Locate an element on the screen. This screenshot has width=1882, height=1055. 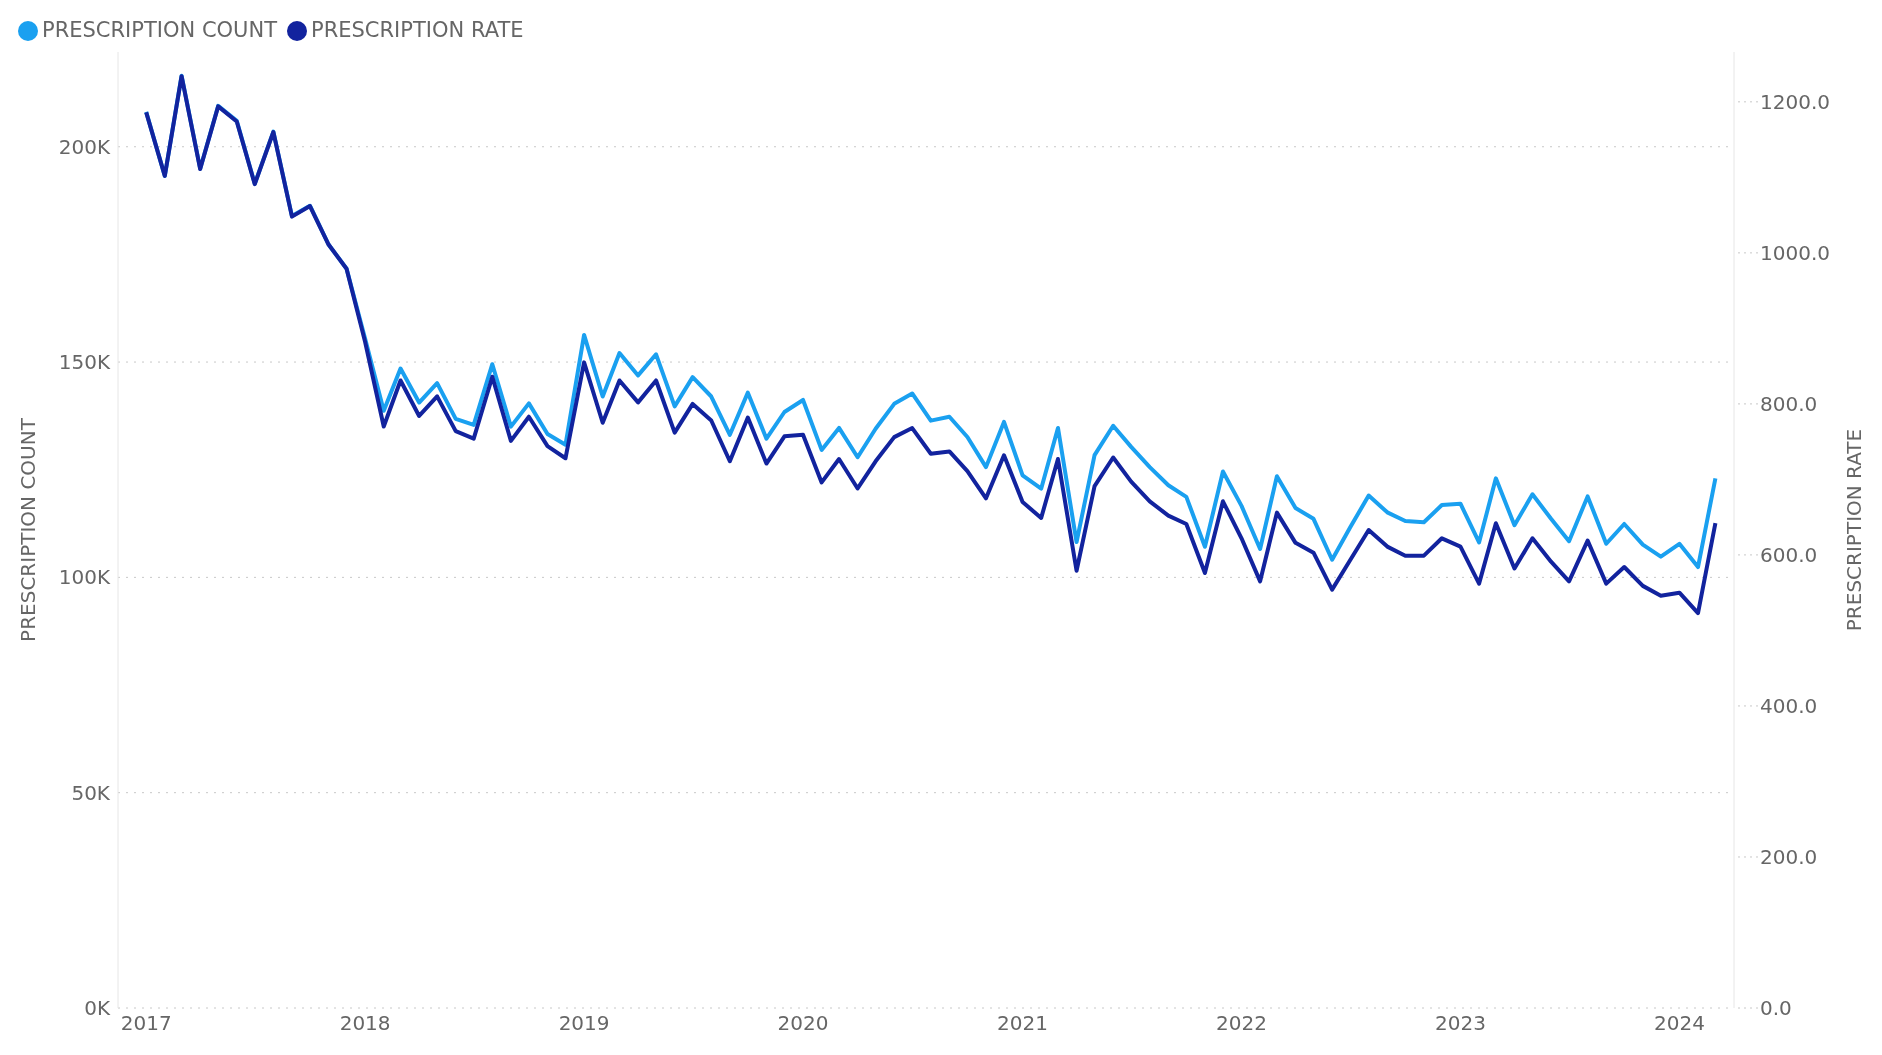
legend-label: PRESCRIPTION RATE is located at coordinates (417, 30).